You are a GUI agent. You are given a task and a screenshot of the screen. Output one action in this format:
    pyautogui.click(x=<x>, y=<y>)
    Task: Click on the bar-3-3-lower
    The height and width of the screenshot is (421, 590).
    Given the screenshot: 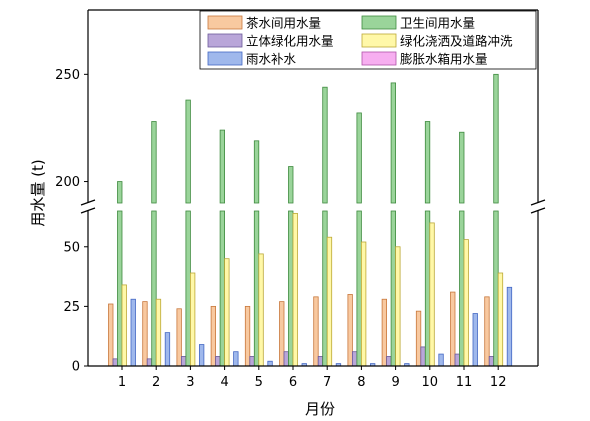 What is the action you would take?
    pyautogui.click(x=188, y=288)
    